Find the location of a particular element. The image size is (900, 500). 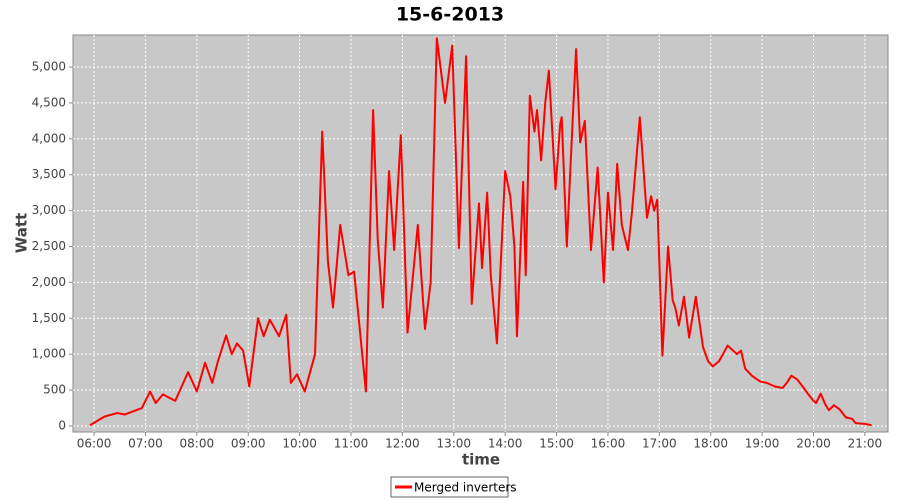

y-axis-label: Watt is located at coordinates (22, 233).